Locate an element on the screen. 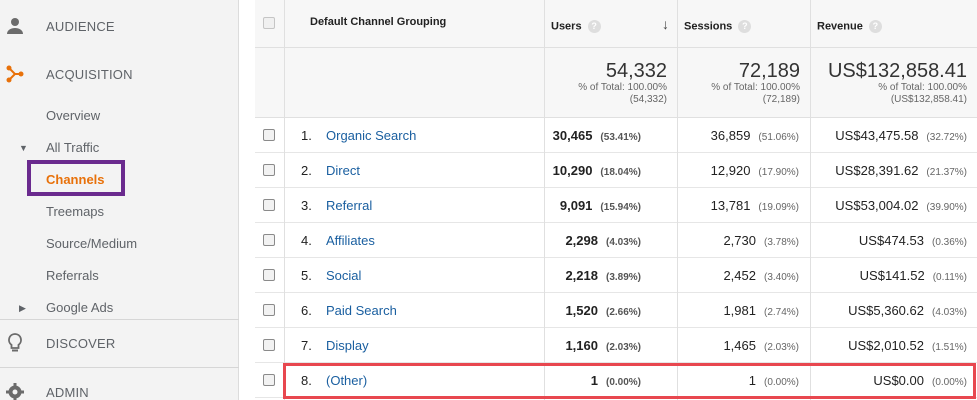 Image resolution: width=977 pixels, height=400 pixels. channel-link: Display is located at coordinates (347, 345).